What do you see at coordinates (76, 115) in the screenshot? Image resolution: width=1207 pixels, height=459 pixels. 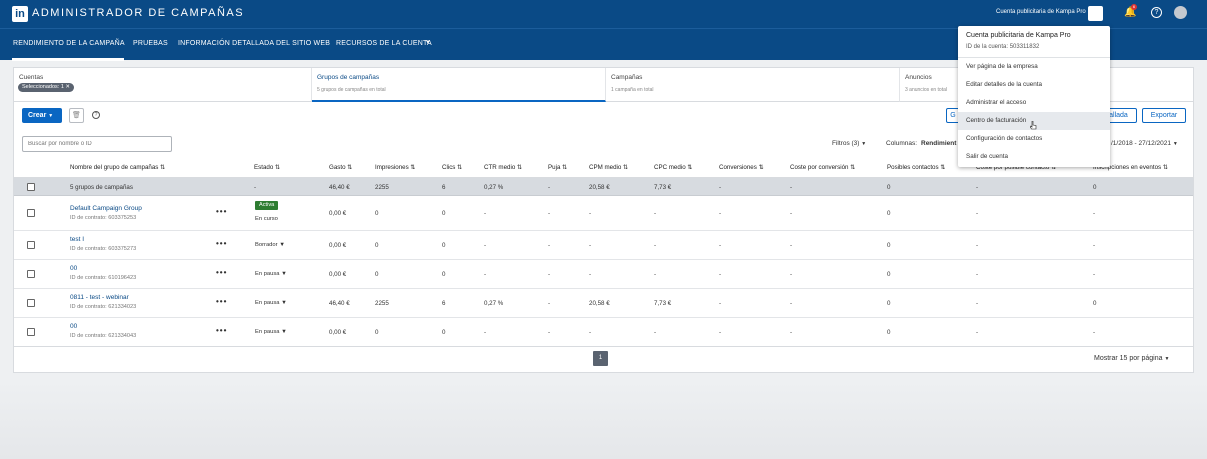 I see `trash-icon: 🗑` at bounding box center [76, 115].